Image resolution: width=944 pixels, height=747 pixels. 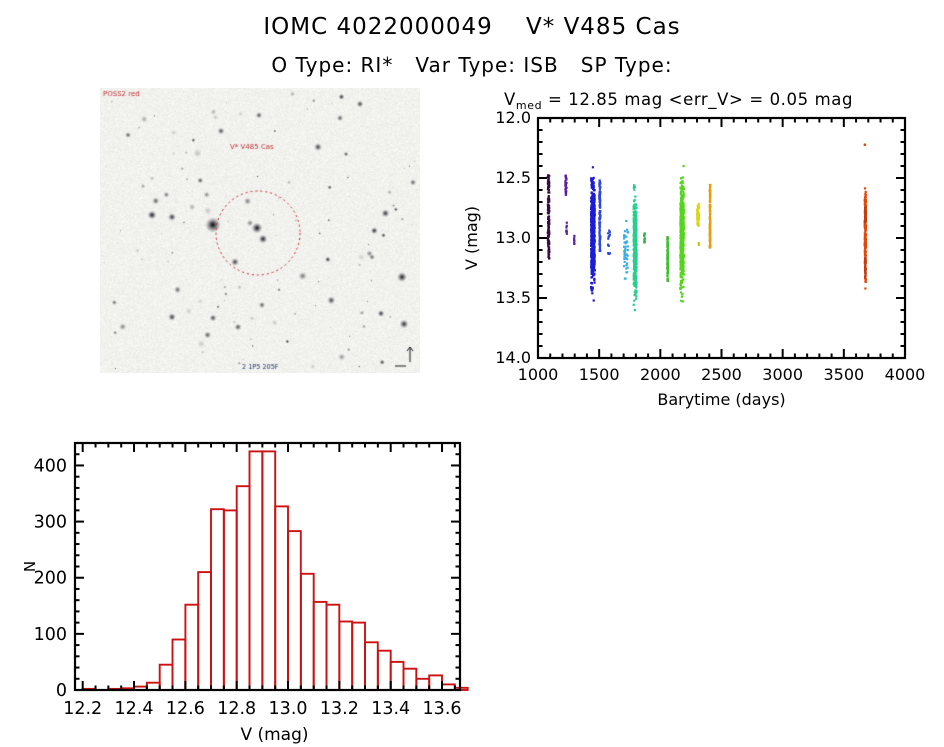 What do you see at coordinates (274, 735) in the screenshot?
I see `x-axis-label: V (mag)` at bounding box center [274, 735].